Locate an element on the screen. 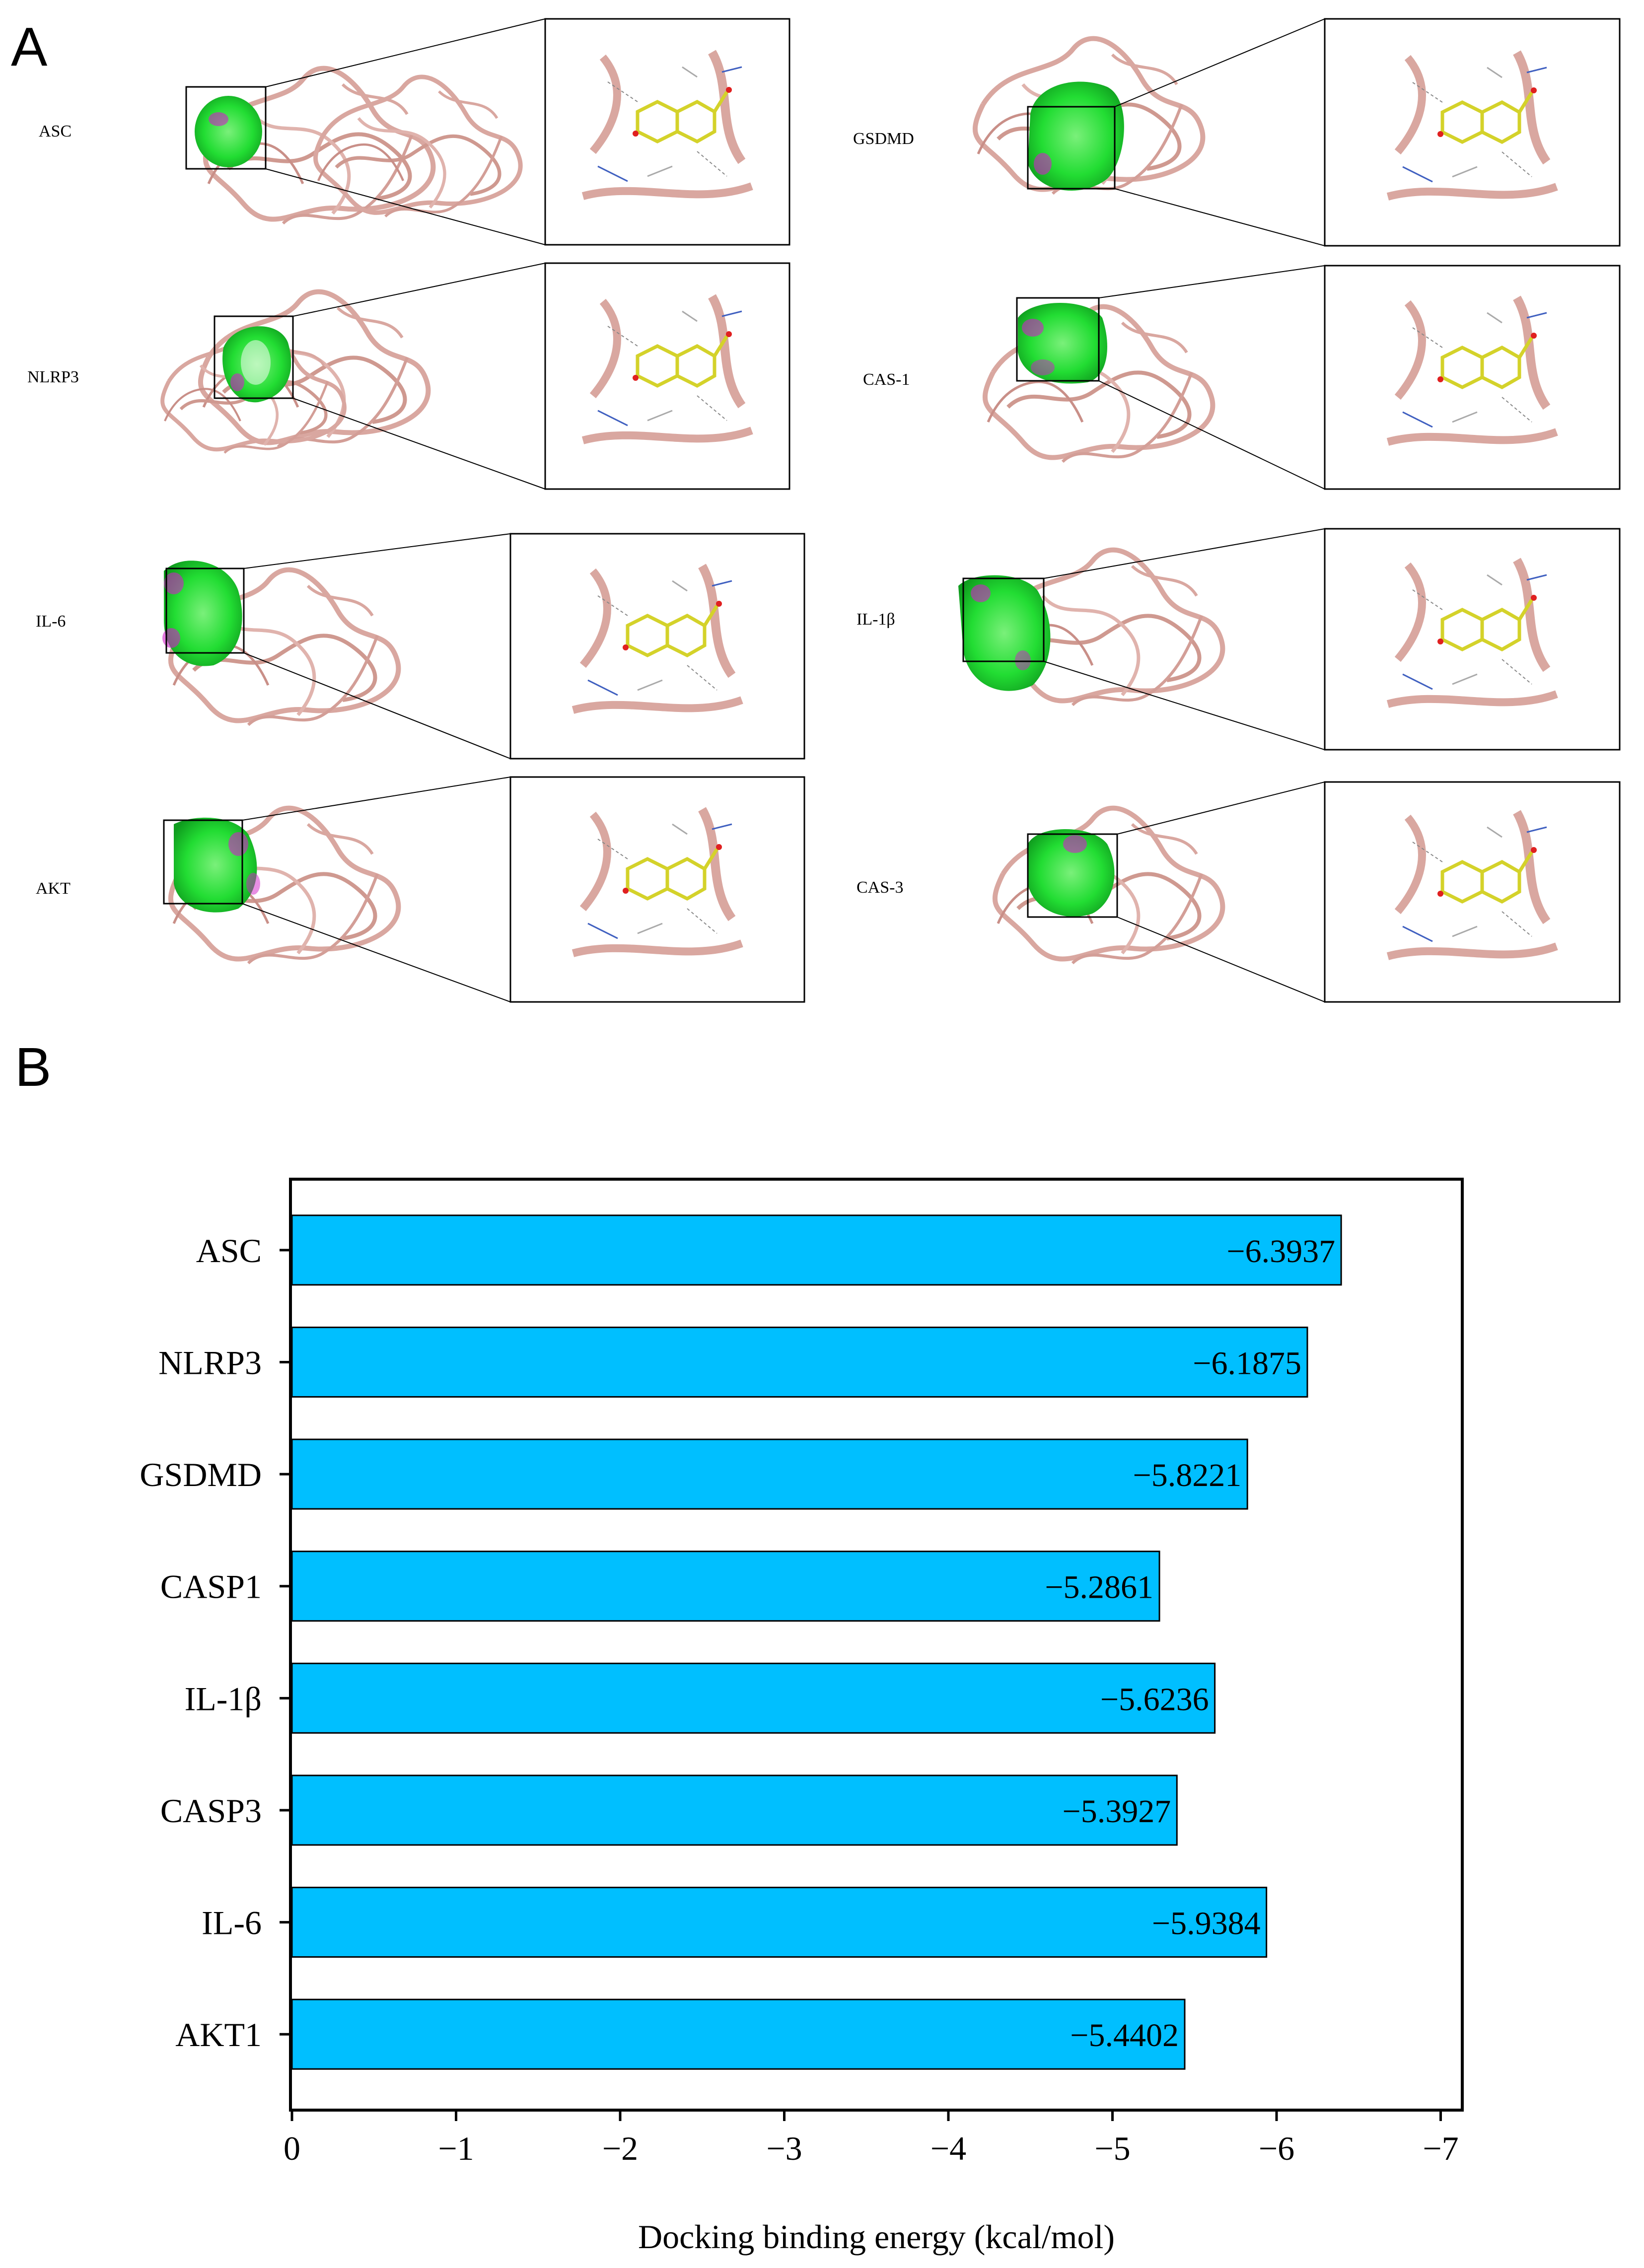 The height and width of the screenshot is (2268, 1644). protein-label-il6: IL-6 is located at coordinates (51, 621).